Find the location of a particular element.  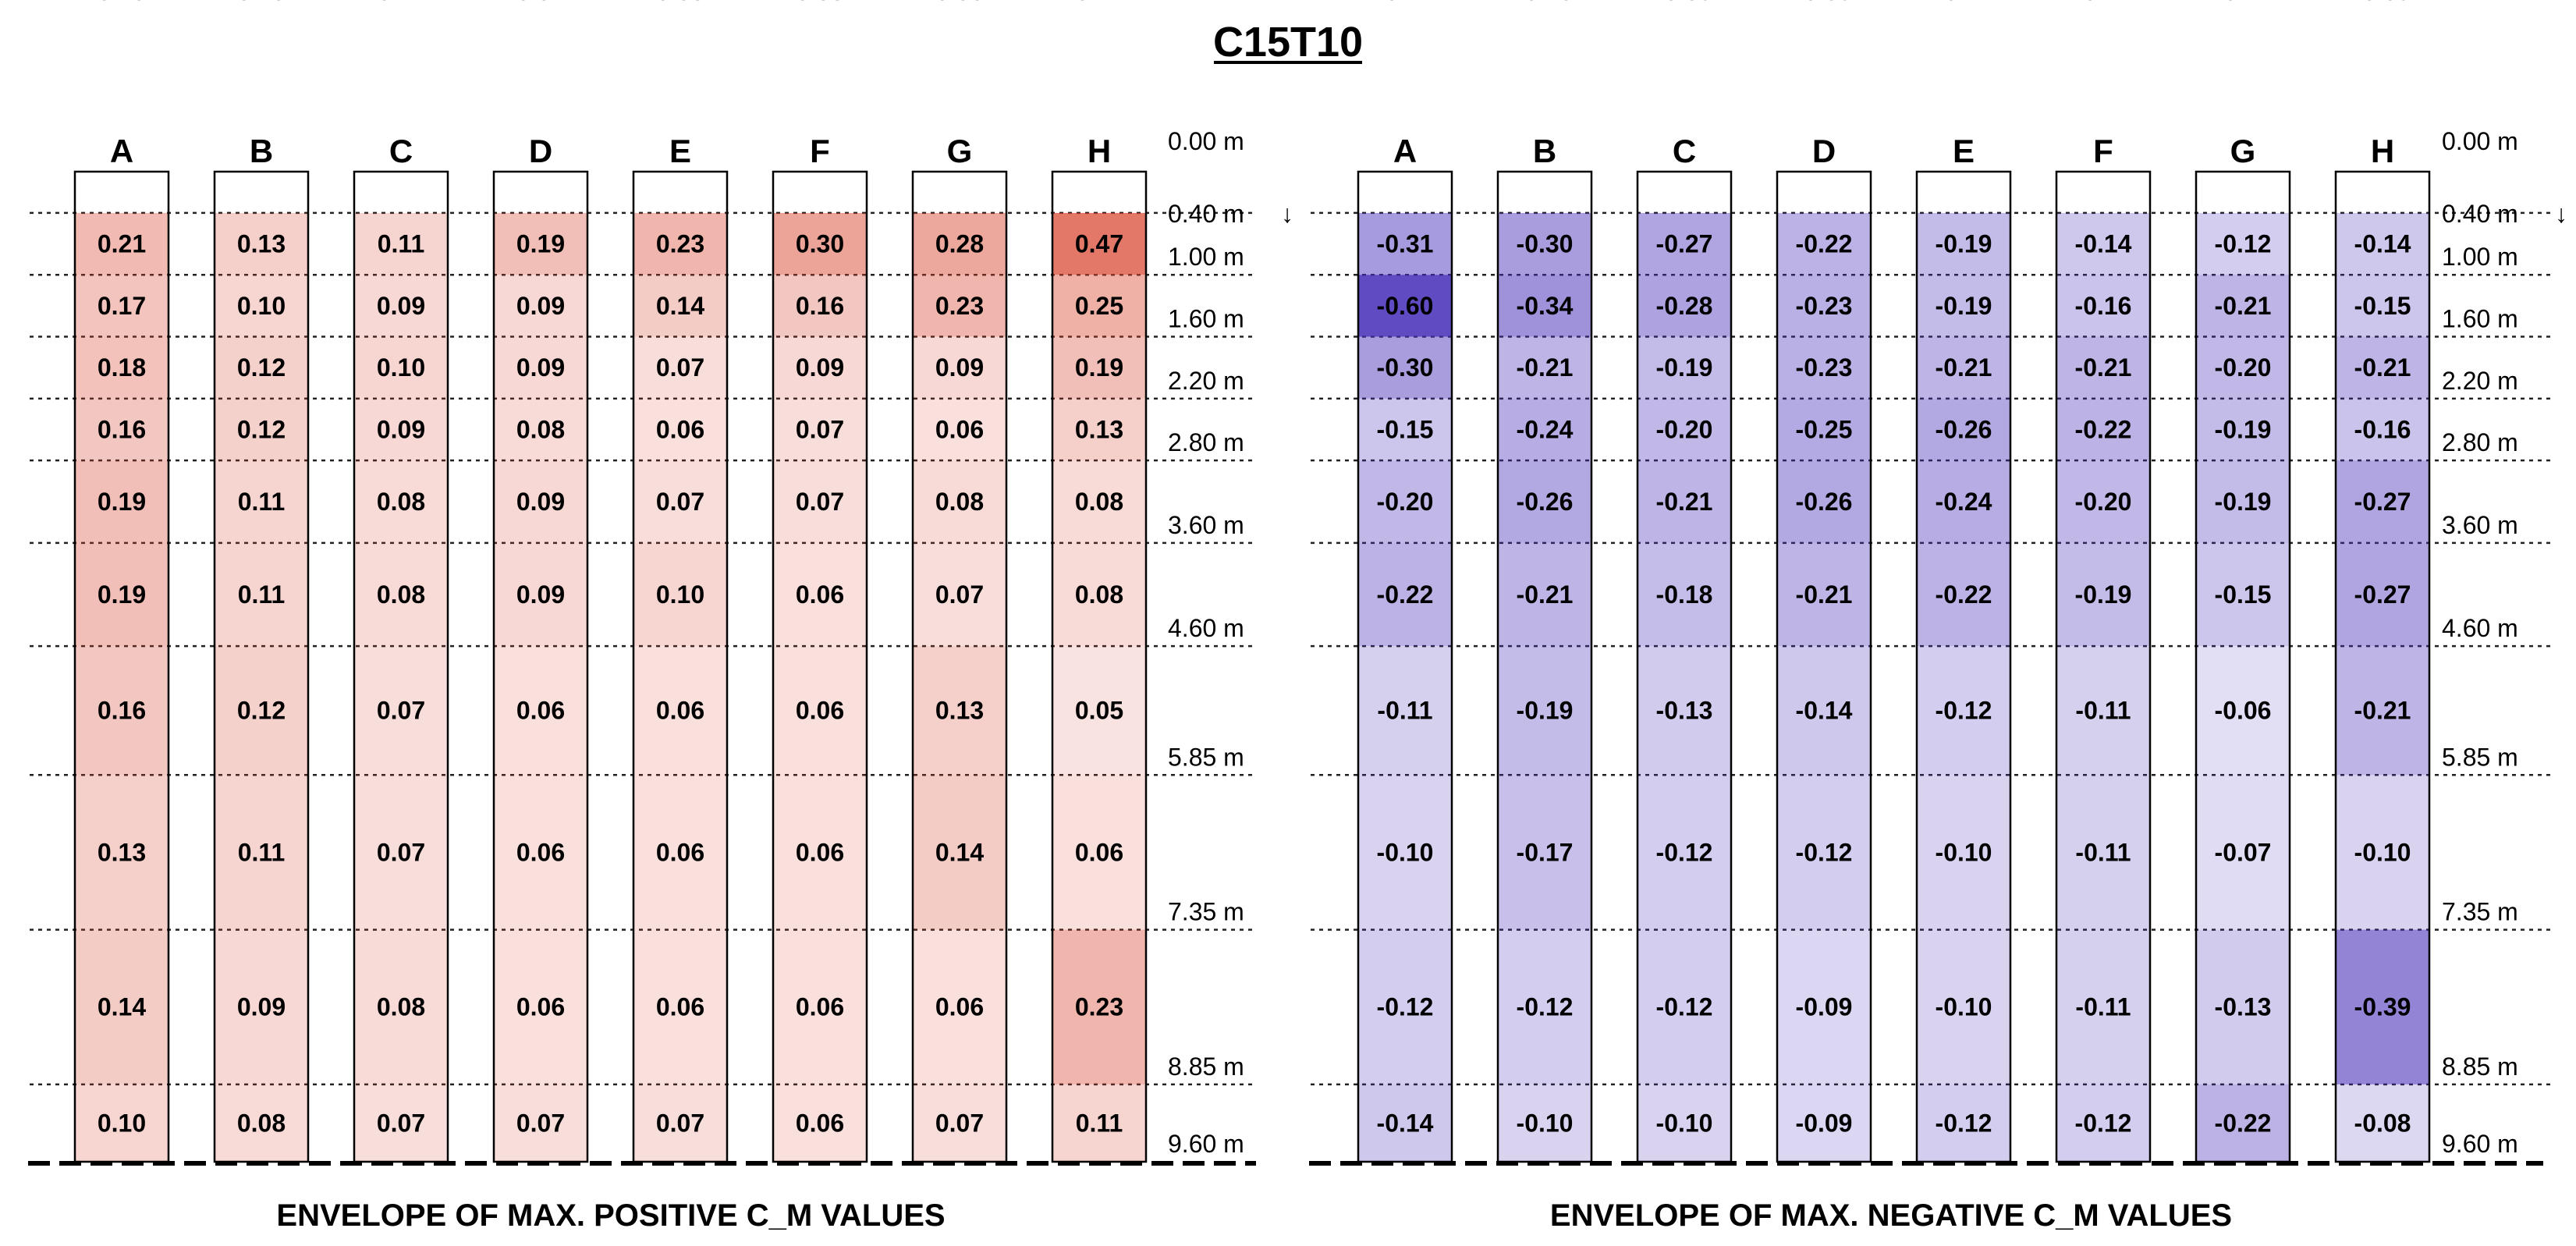

negative-depth-label: 7.35 m is located at coordinates (2480, 912).